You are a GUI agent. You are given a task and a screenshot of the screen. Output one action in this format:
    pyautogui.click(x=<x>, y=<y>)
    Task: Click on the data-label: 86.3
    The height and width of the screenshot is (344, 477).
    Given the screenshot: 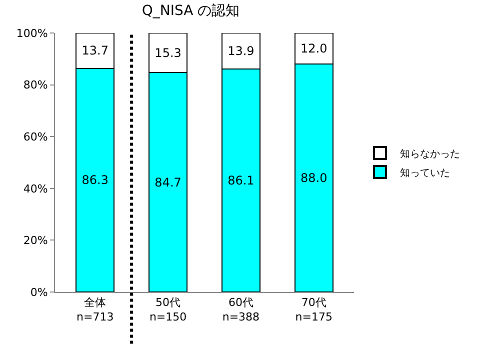 What is the action you would take?
    pyautogui.click(x=95, y=180)
    